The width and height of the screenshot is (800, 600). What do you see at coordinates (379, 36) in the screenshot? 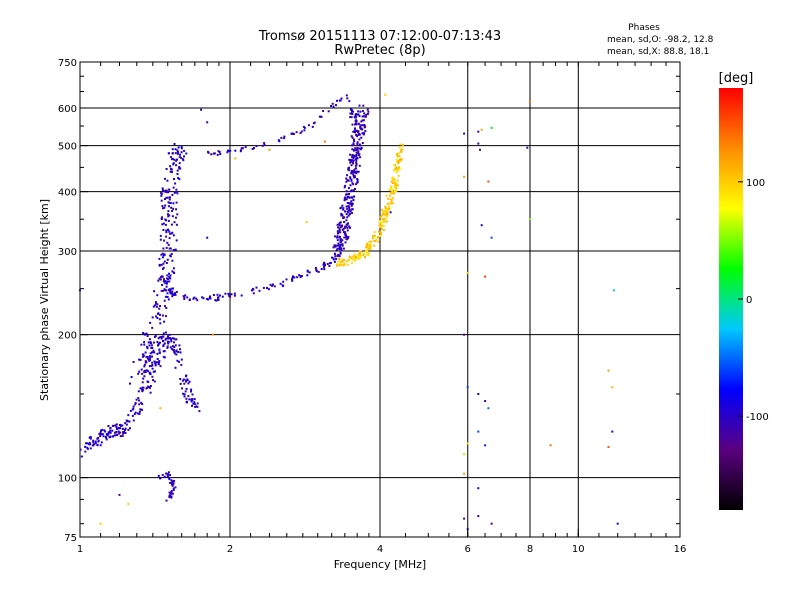
I see `chart-title: Tromsø 20151113 07:12:00-07:13:43` at bounding box center [379, 36].